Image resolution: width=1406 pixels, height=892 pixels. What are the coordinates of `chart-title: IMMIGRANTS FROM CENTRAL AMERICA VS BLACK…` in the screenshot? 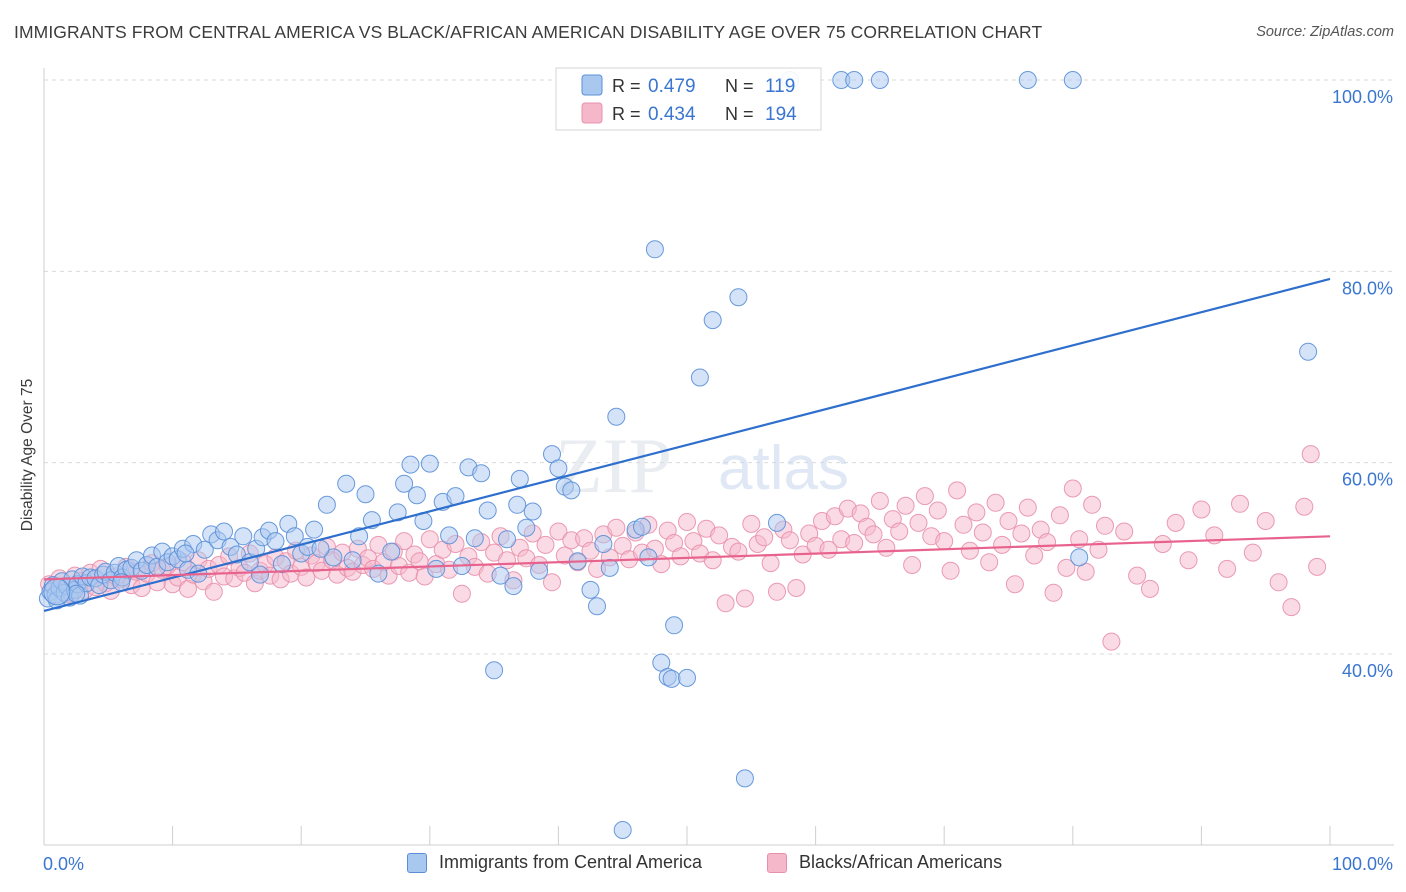 It's located at (528, 32).